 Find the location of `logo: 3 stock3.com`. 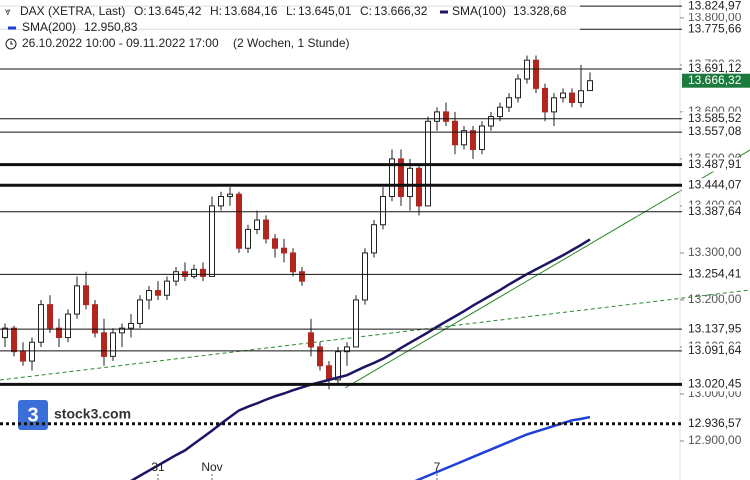

logo: 3 stock3.com is located at coordinates (74, 415).